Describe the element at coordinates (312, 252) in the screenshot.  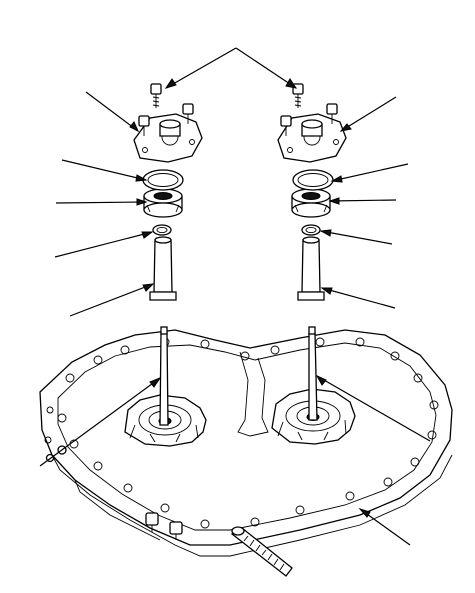
I see `right-shaft-assembly` at that location.